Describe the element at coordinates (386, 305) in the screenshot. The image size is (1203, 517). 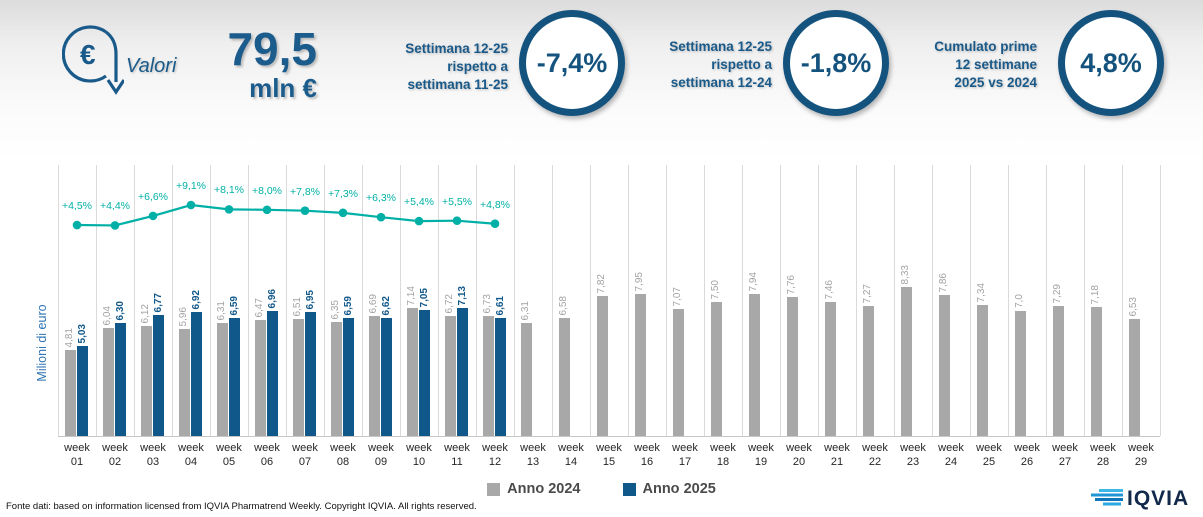
I see `bar-value-2025-week-09: 6,62` at that location.